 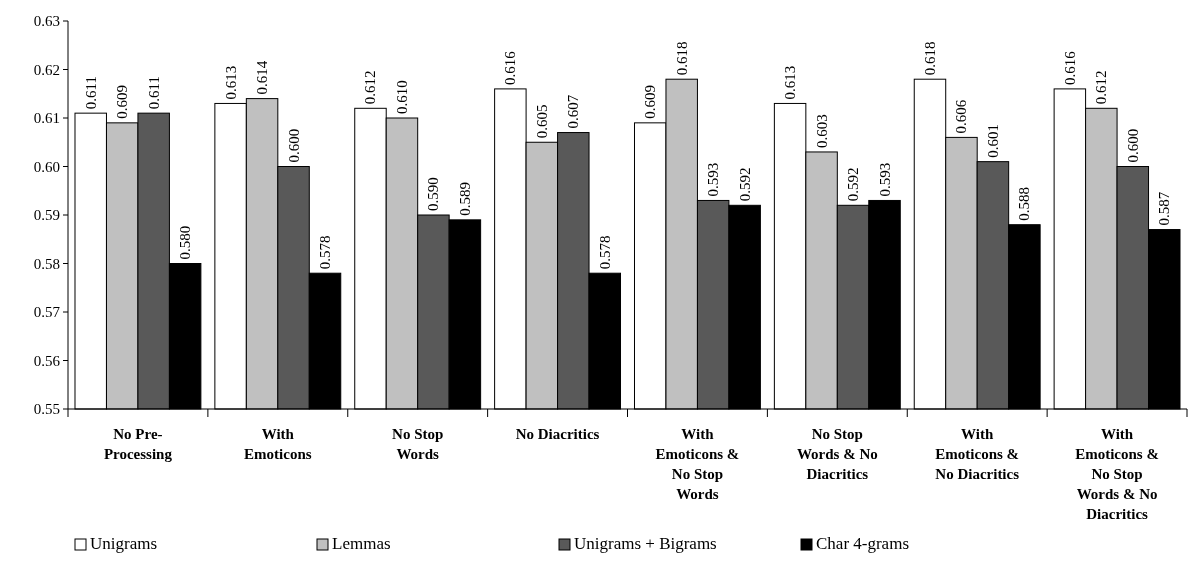 What do you see at coordinates (401, 97) in the screenshot?
I see `data-label: 0.610` at bounding box center [401, 97].